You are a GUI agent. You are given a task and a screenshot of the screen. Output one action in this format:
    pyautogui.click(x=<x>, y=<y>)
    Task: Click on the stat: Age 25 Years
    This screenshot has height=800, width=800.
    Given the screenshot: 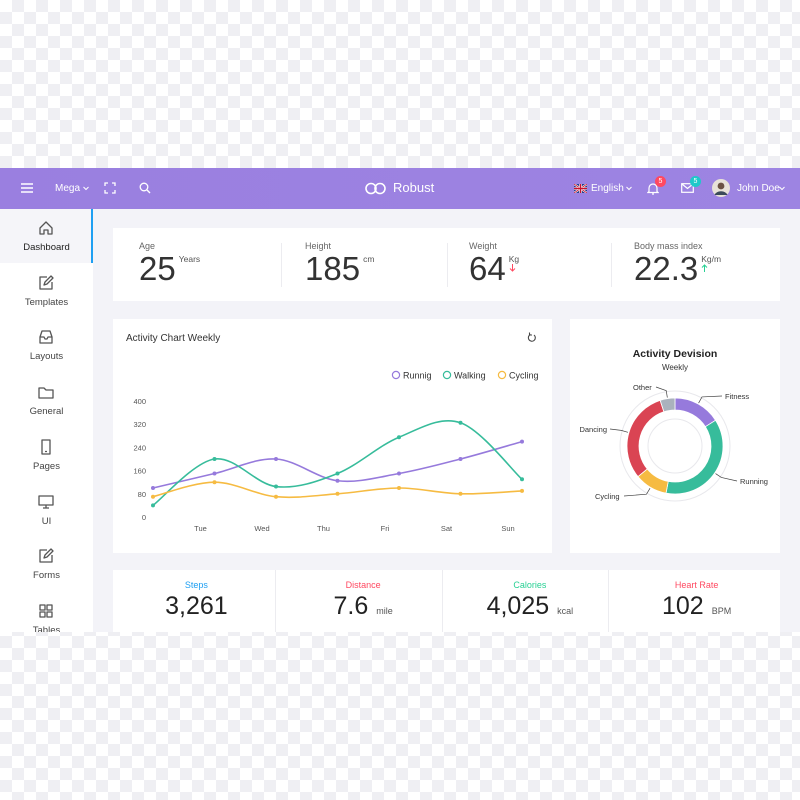 What is the action you would take?
    pyautogui.click(x=169, y=263)
    